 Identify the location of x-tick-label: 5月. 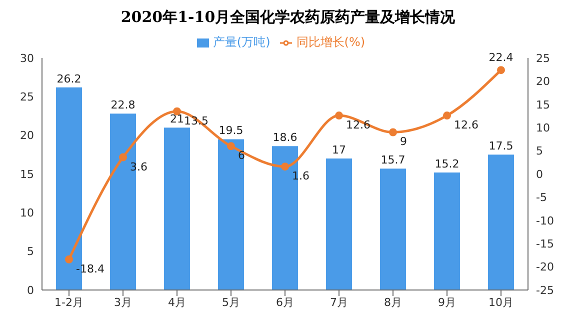
(231, 302).